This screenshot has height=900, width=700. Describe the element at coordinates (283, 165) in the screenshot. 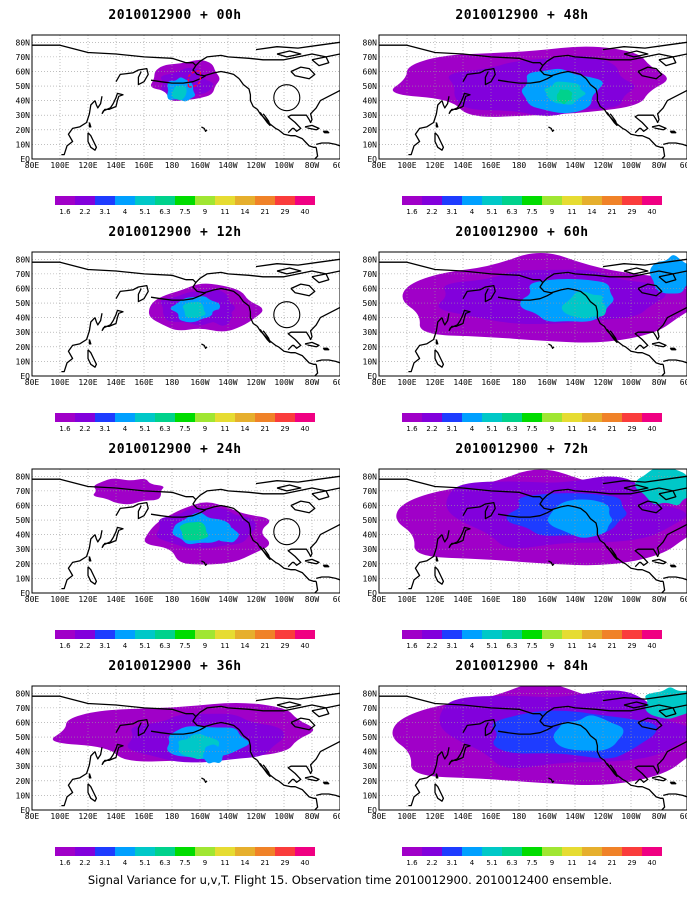

I see `lon-tick-label: 100W` at that location.